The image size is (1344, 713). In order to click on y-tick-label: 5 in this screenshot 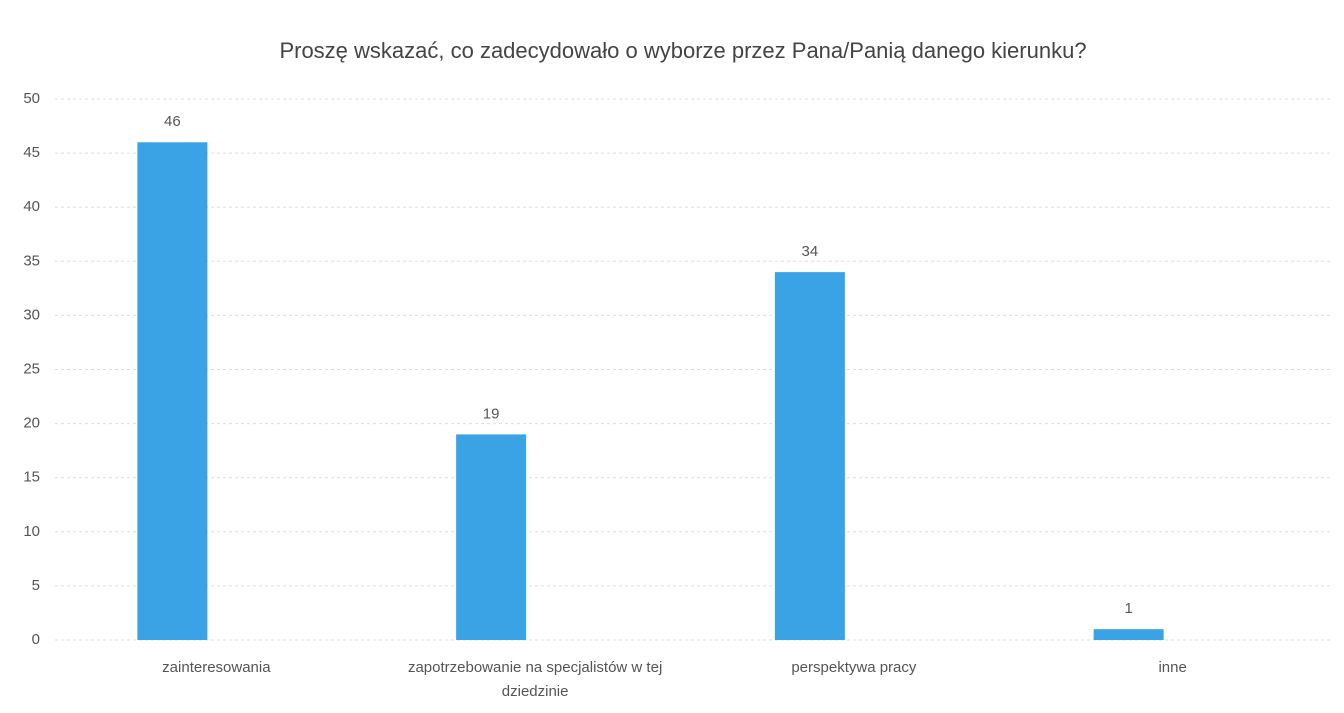, I will do `click(36, 585)`.